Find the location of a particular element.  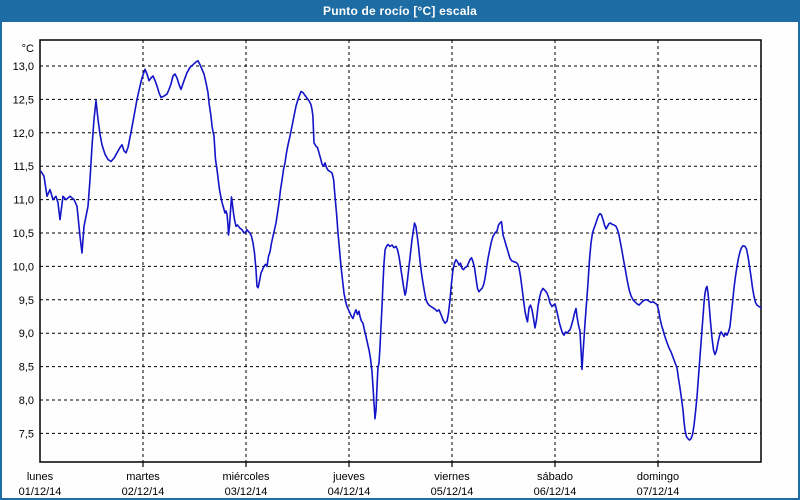

x-day-label: martes is located at coordinates (143, 477).